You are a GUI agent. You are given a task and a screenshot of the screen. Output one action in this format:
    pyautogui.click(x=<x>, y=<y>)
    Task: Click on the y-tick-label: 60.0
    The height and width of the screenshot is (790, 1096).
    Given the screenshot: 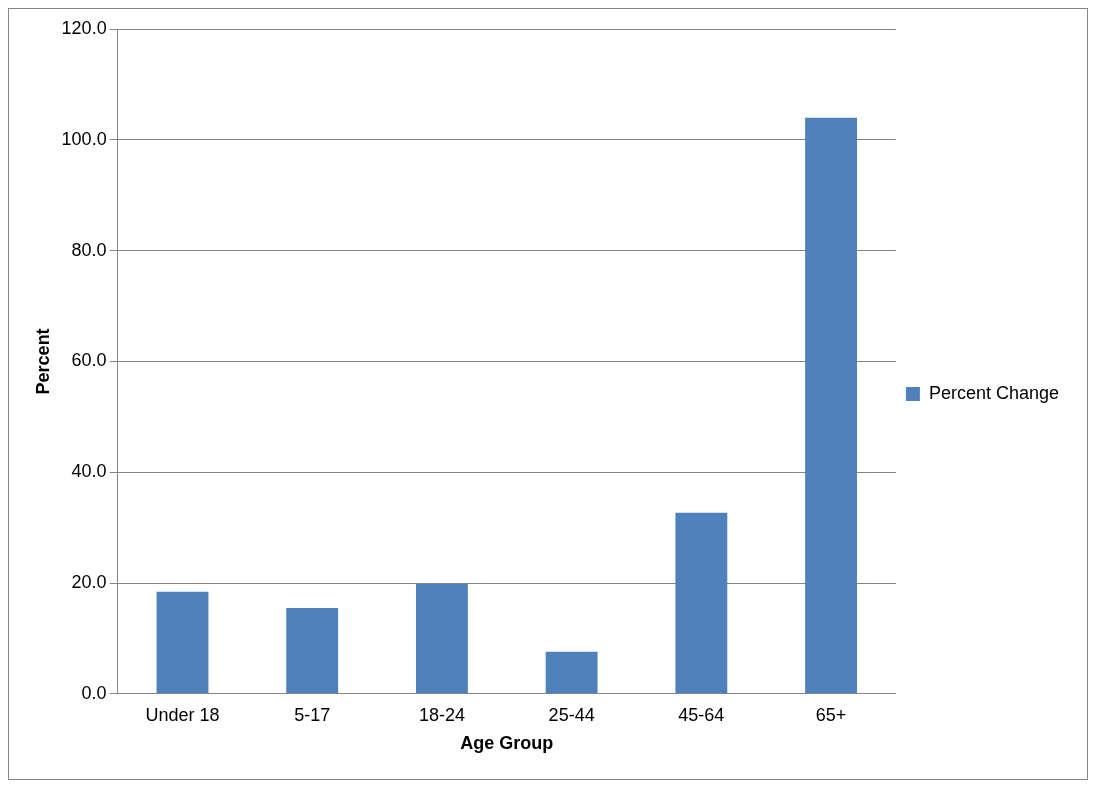 What is the action you would take?
    pyautogui.click(x=89, y=360)
    